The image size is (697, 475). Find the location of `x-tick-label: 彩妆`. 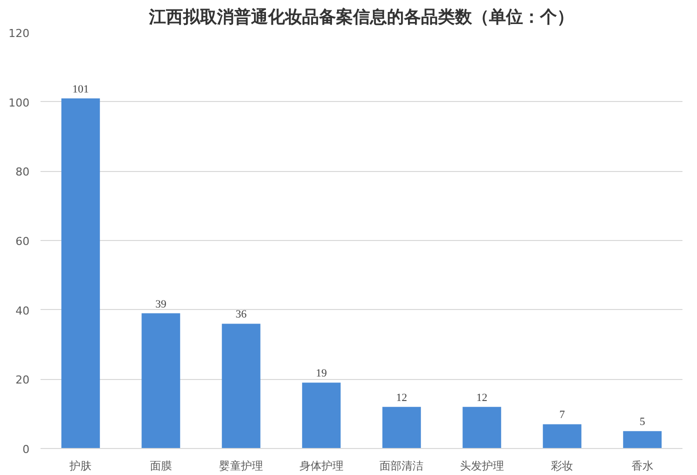

x-tick-label: 彩妆 is located at coordinates (562, 466).